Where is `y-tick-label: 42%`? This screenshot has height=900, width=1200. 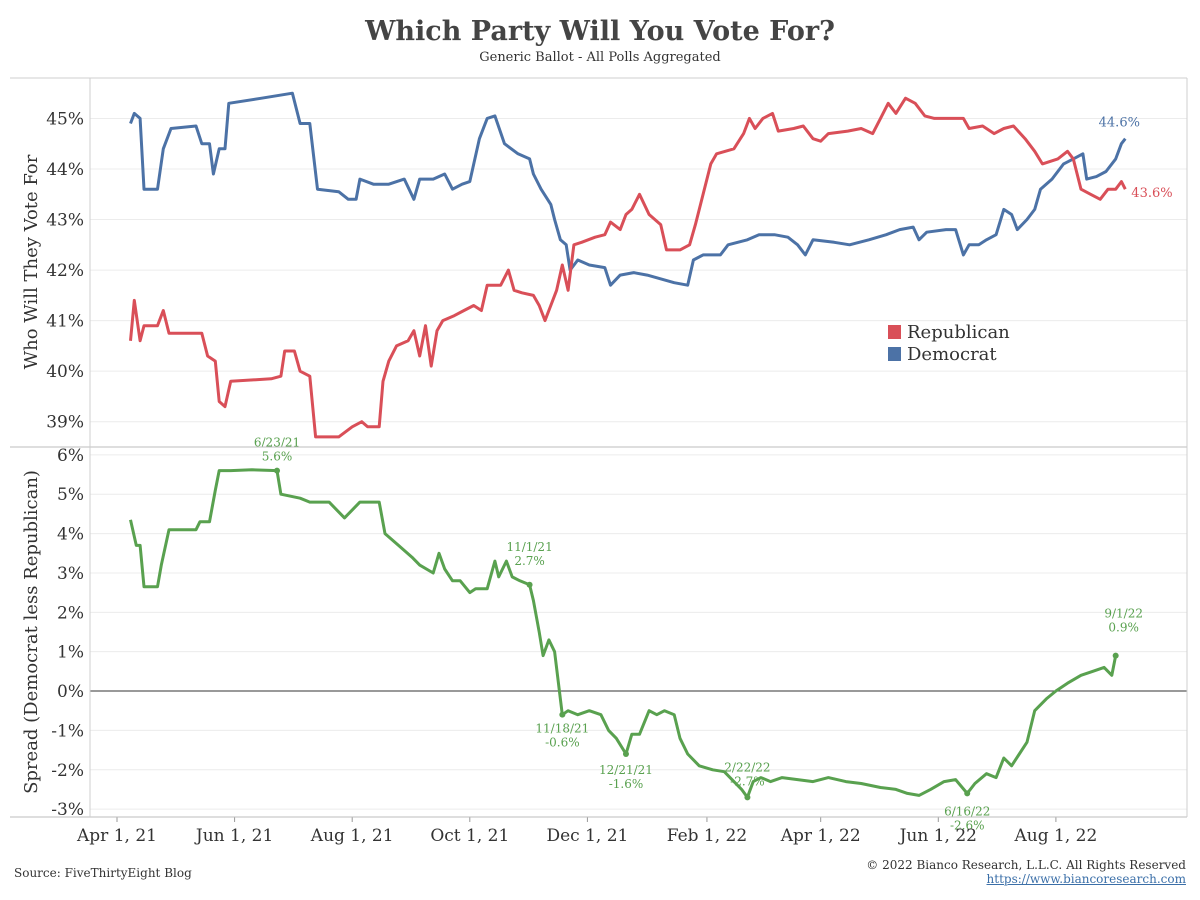 y-tick-label: 42% is located at coordinates (65, 271).